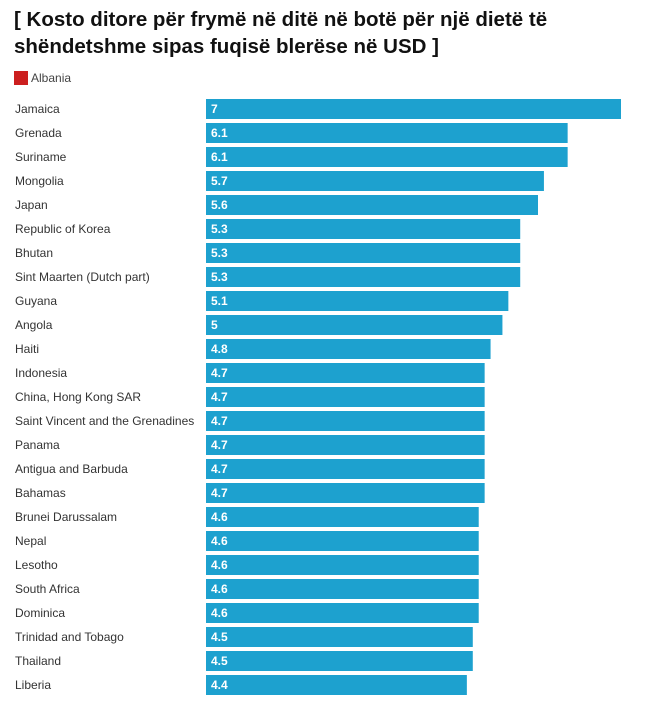 The width and height of the screenshot is (662, 701). Describe the element at coordinates (34, 325) in the screenshot. I see `category-label: Angola` at that location.